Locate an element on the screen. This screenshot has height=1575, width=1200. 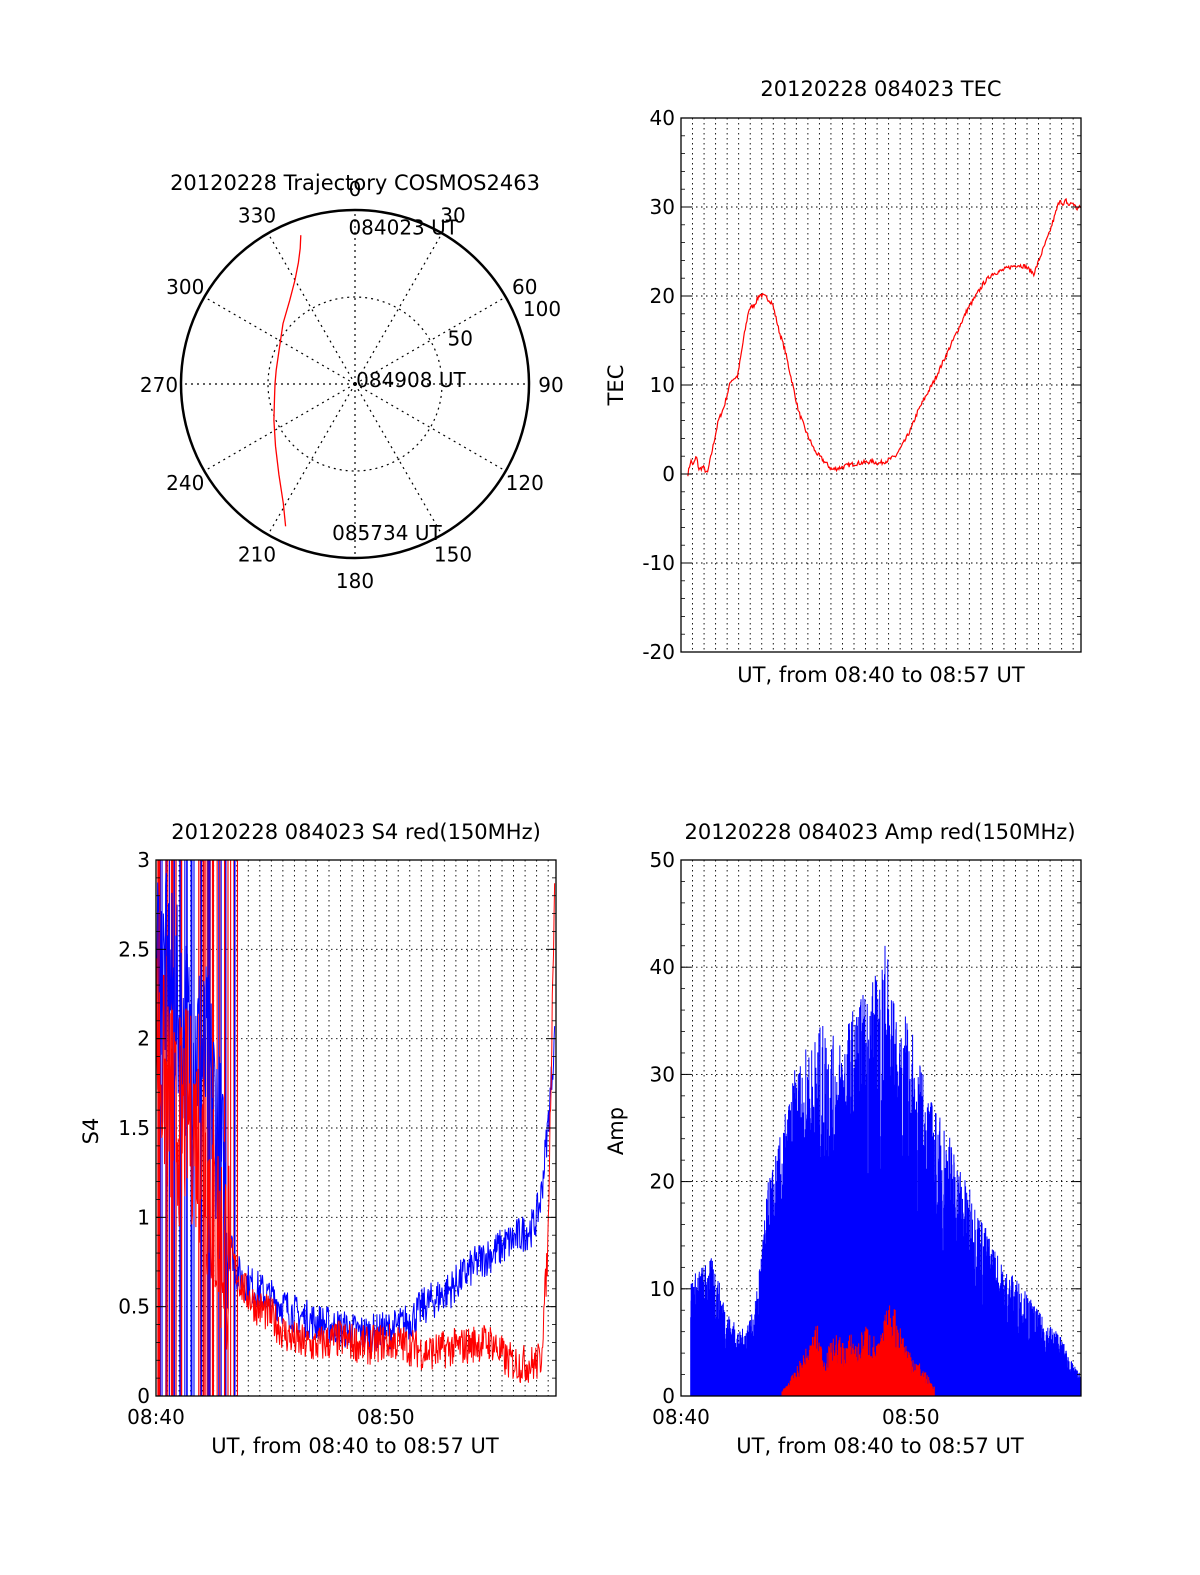
y-tick-label: -10 is located at coordinates (658, 563).